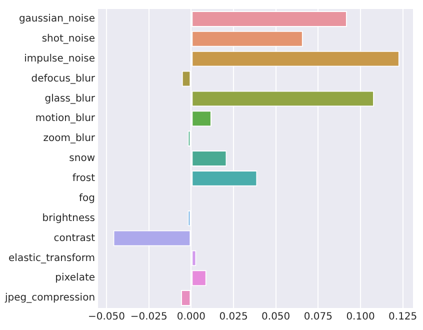 The width and height of the screenshot is (423, 330). What do you see at coordinates (52, 258) in the screenshot?
I see `y-tick-label: elastic_transform` at bounding box center [52, 258].